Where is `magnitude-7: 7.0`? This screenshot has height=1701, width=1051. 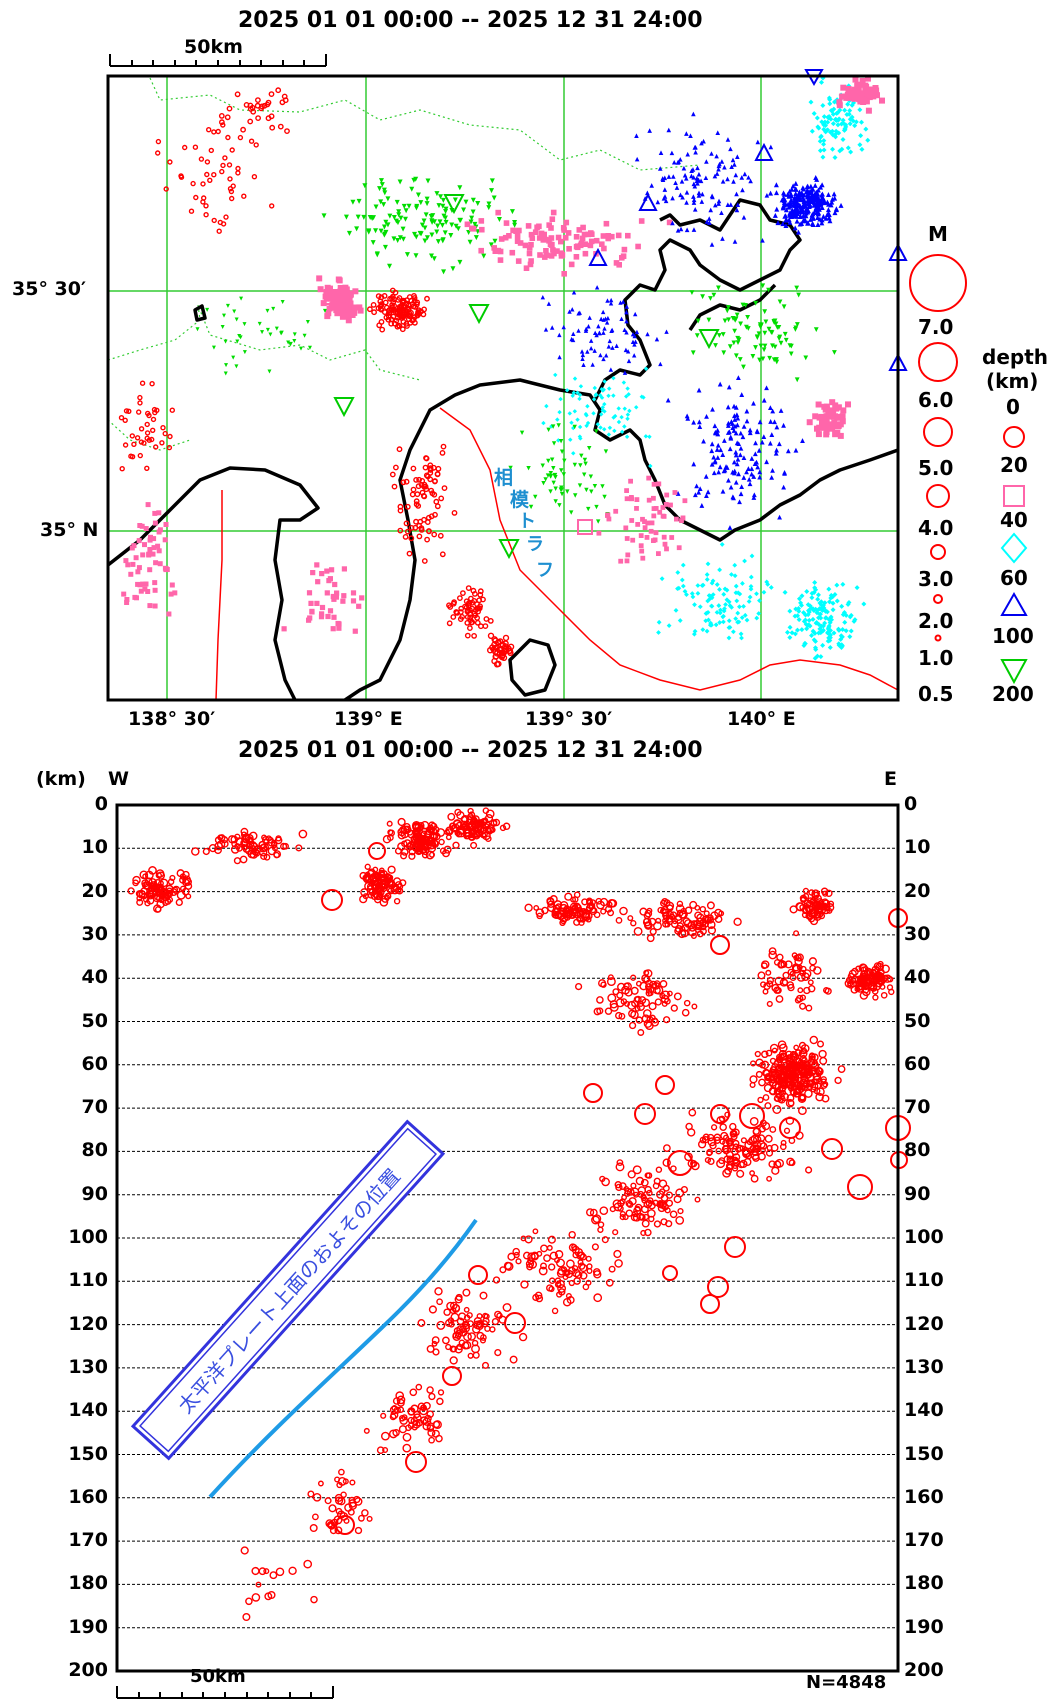
magnitude-7: 7.0 is located at coordinates (936, 327).